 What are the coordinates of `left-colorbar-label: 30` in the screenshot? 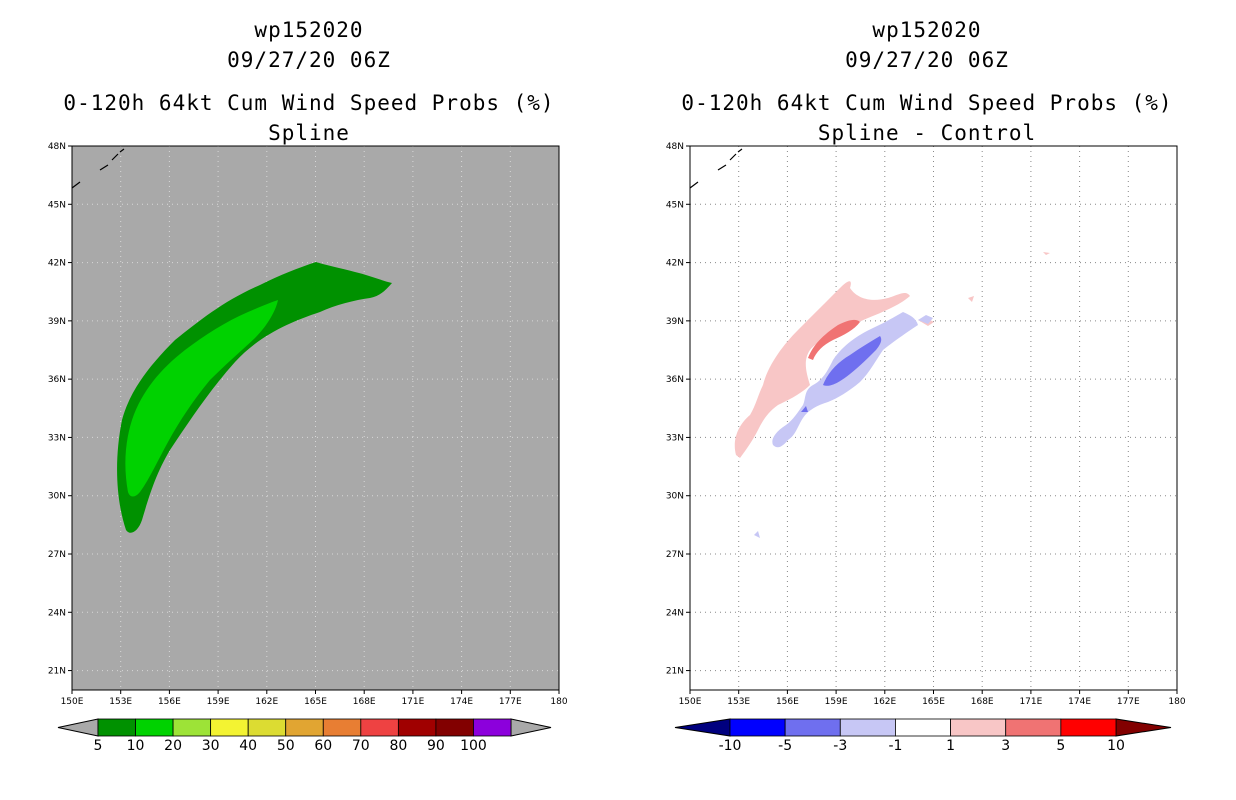 It's located at (211, 746).